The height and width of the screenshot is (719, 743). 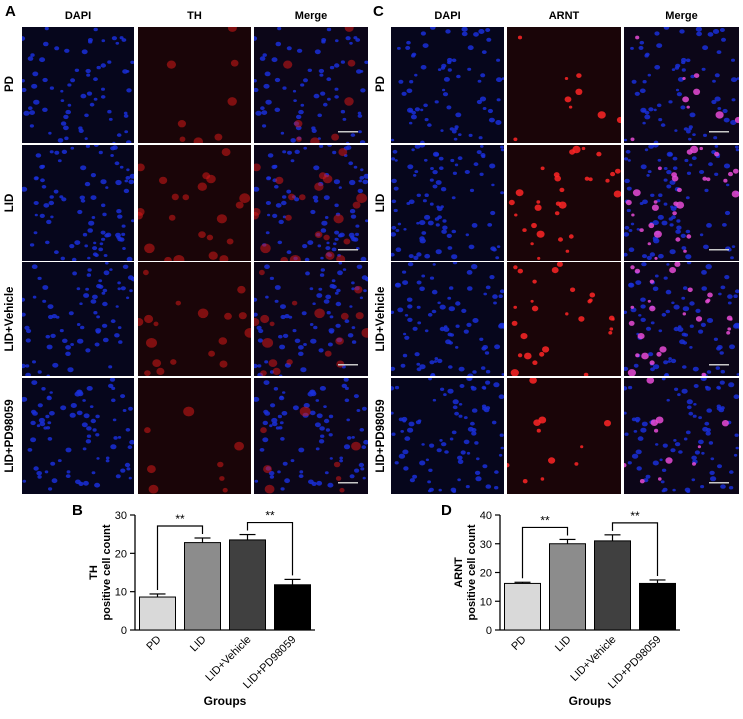 What do you see at coordinates (378, 11) in the screenshot?
I see `panel-letter-c: C` at bounding box center [378, 11].